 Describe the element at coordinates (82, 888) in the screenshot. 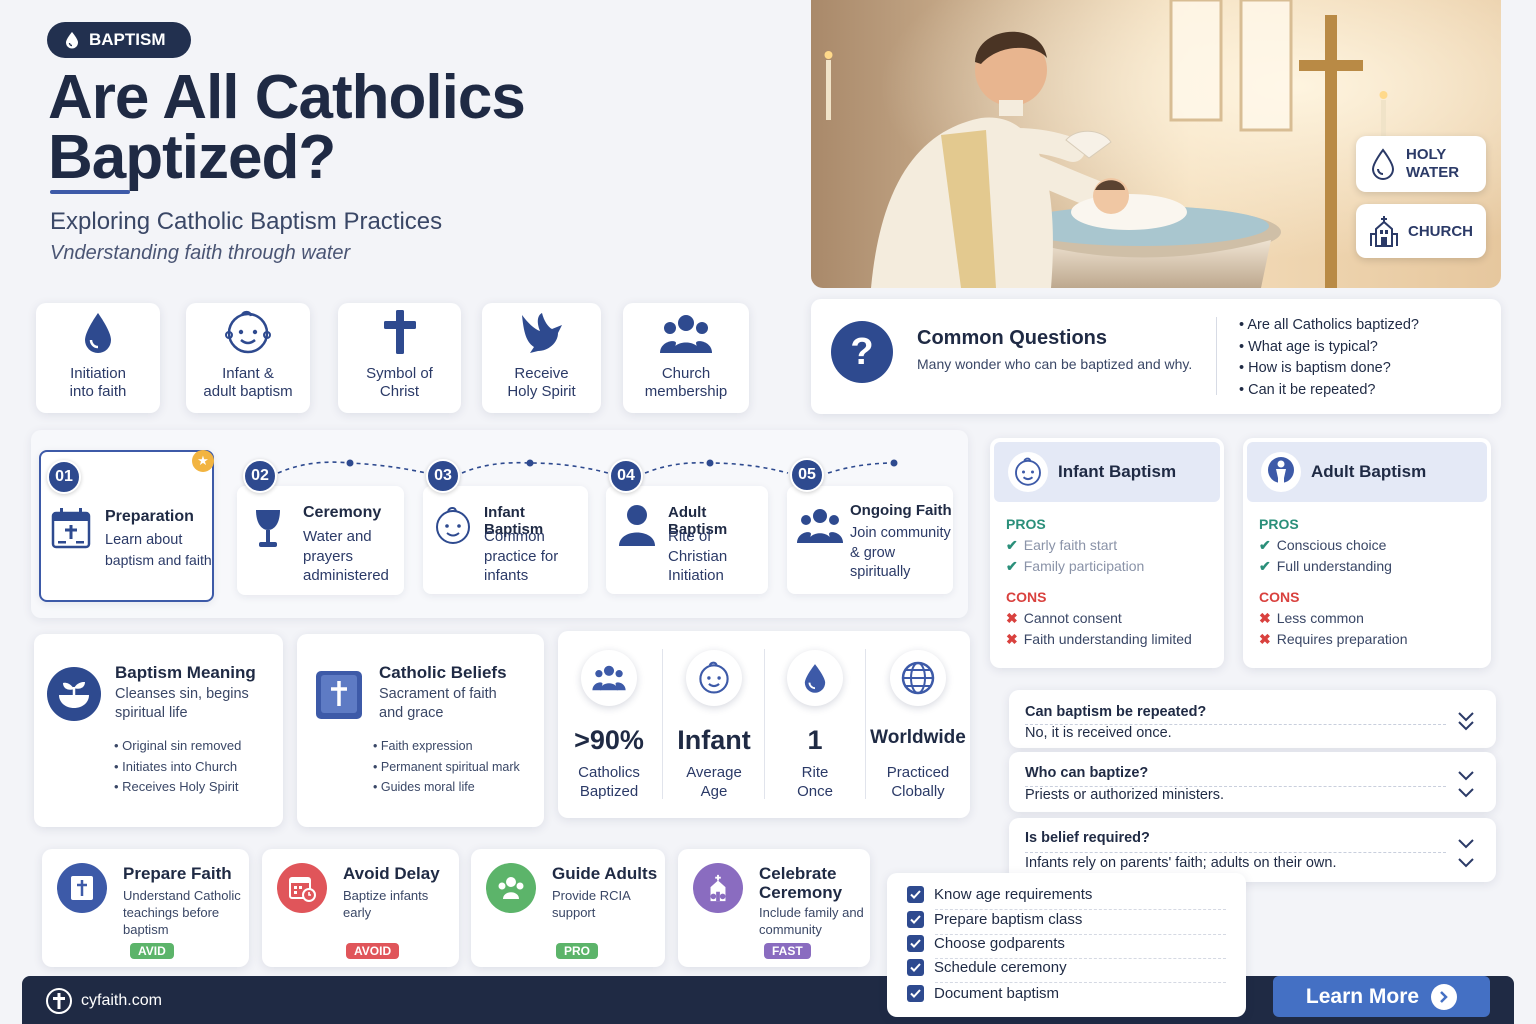

I see `bible-icon` at that location.